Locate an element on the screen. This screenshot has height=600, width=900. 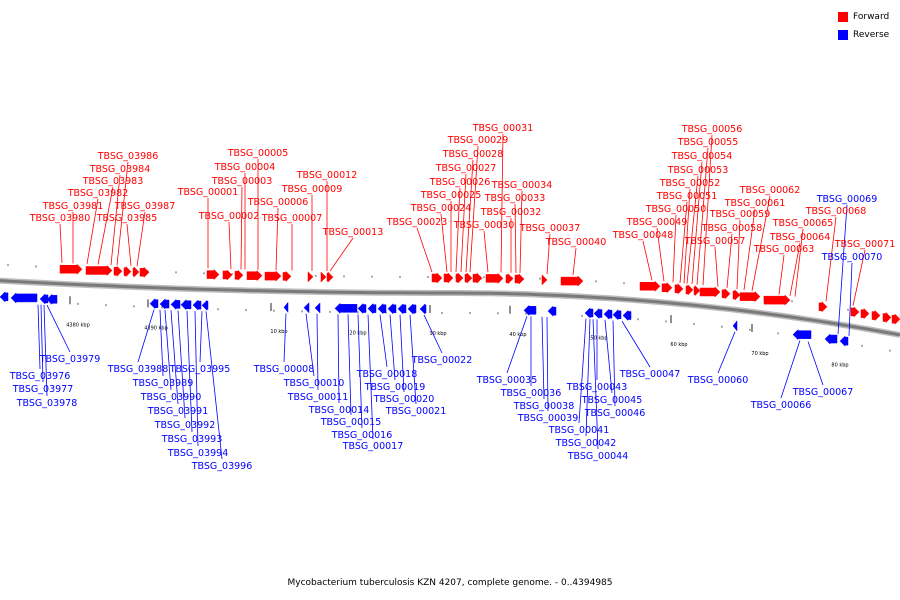
legend-label-reverse: Reverse is located at coordinates (871, 35).